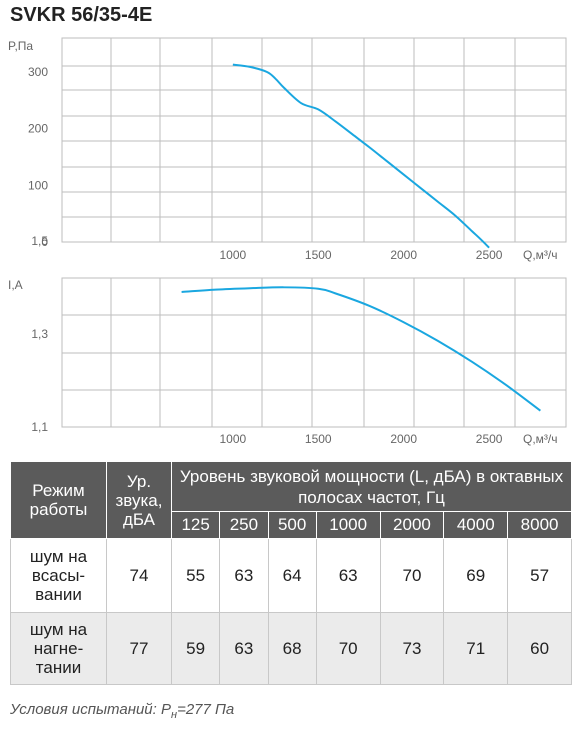 Image resolution: width=580 pixels, height=729 pixels. I want to click on y-tick-label: 100, so click(38, 185).